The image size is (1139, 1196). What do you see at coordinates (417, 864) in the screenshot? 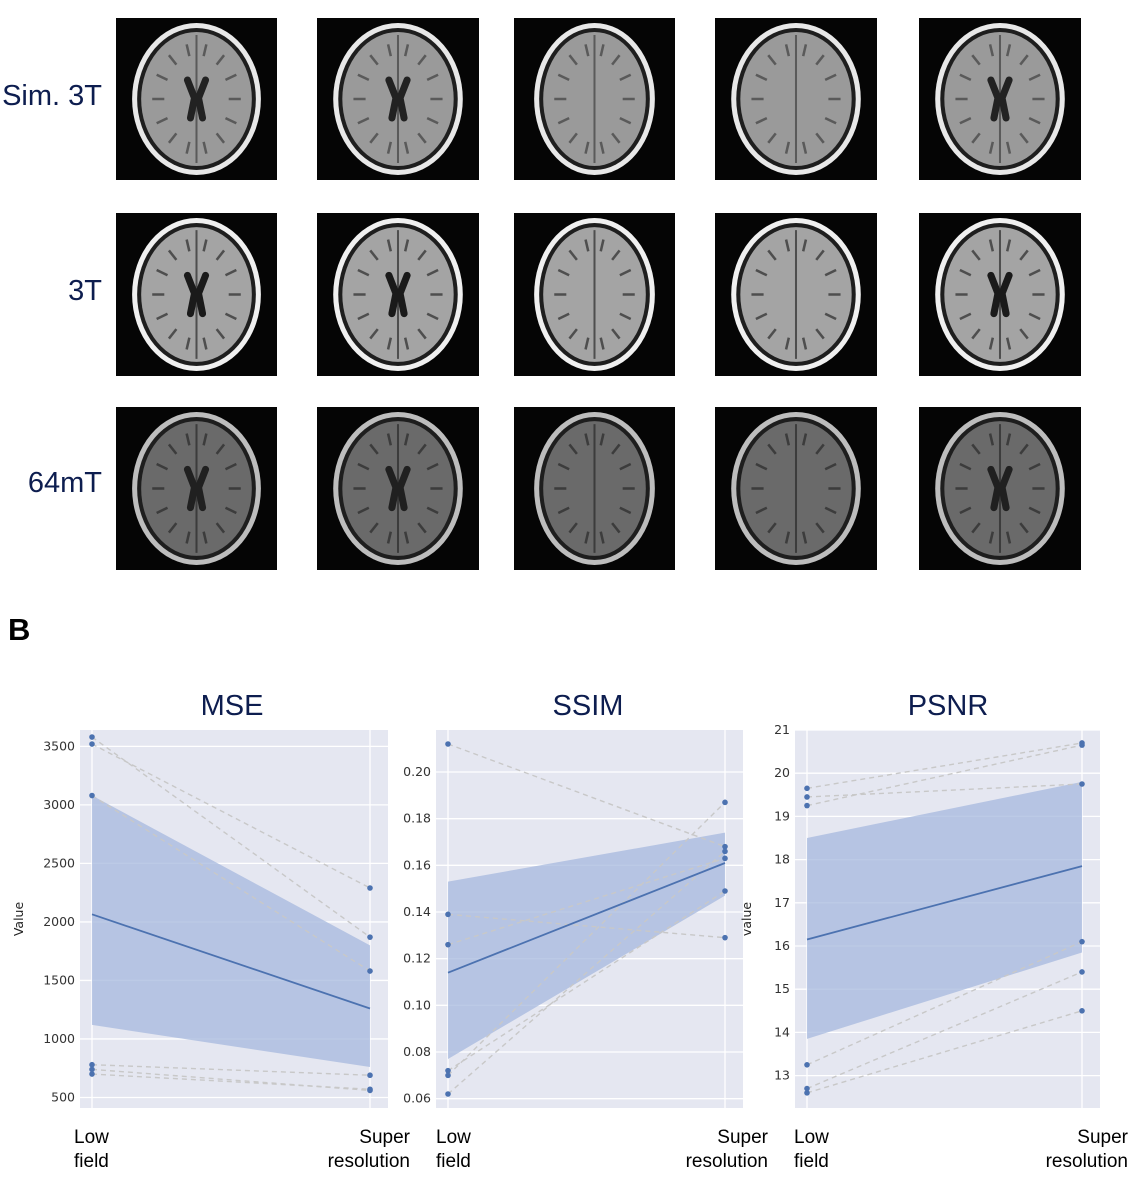
I see `y-tick-label: 0.16` at bounding box center [417, 864].